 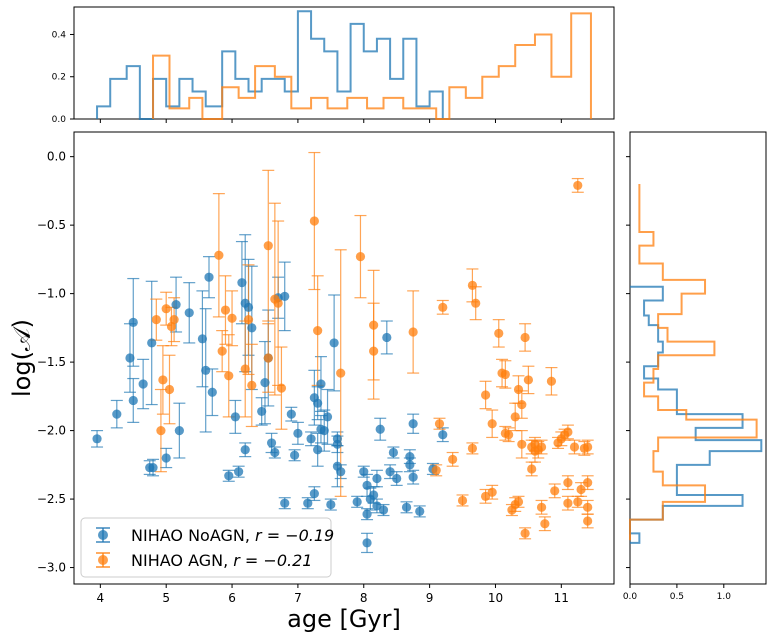 I want to click on side-x-tick-label: 0.5, so click(x=677, y=597).